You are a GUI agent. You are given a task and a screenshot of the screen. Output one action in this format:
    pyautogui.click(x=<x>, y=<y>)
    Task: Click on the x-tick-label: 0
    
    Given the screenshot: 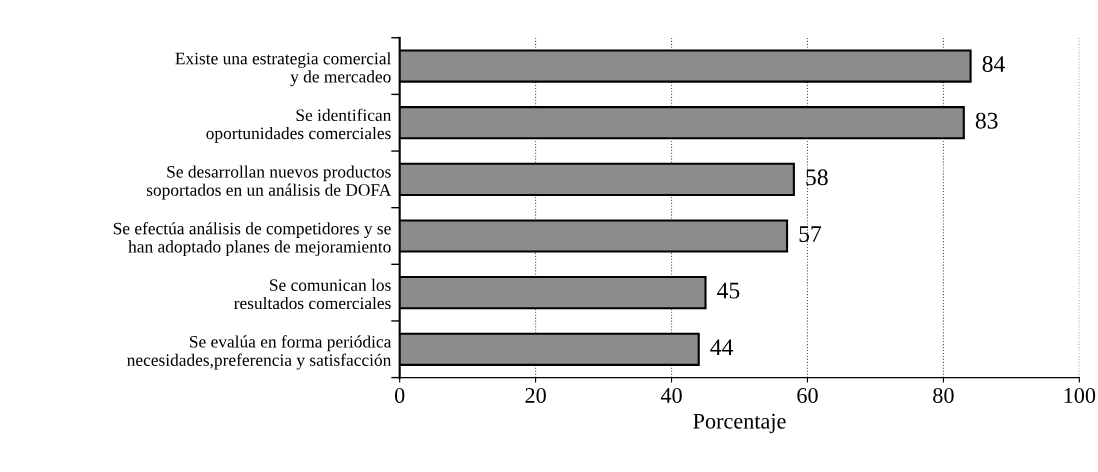 What is the action you would take?
    pyautogui.click(x=399, y=395)
    